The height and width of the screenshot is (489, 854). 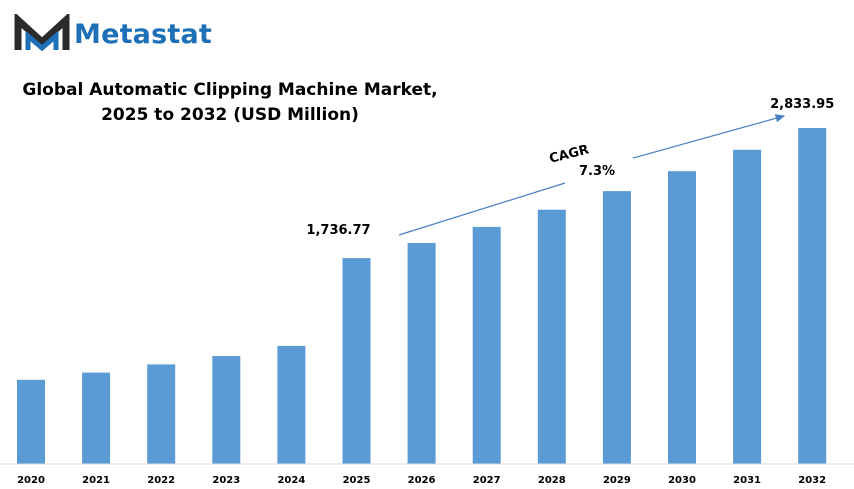 I want to click on chart-title-line-2: 2025 to 2032 (USD Million), so click(x=230, y=115).